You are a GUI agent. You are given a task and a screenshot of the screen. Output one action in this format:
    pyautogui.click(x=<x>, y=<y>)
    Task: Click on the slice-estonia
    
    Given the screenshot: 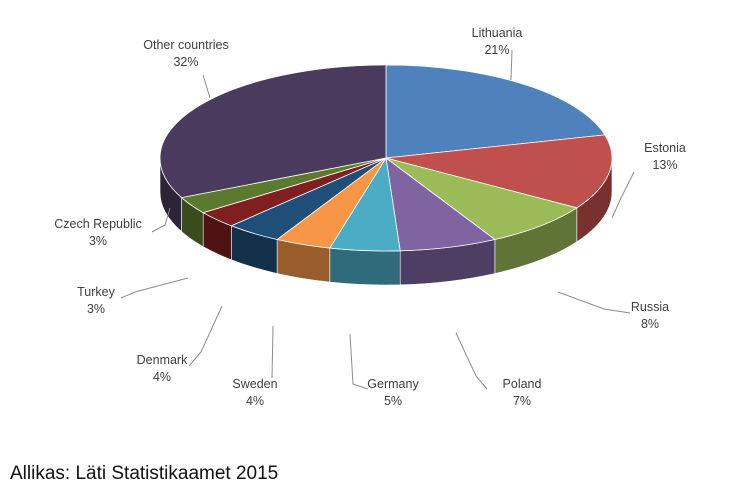 What is the action you would take?
    pyautogui.click(x=499, y=171)
    